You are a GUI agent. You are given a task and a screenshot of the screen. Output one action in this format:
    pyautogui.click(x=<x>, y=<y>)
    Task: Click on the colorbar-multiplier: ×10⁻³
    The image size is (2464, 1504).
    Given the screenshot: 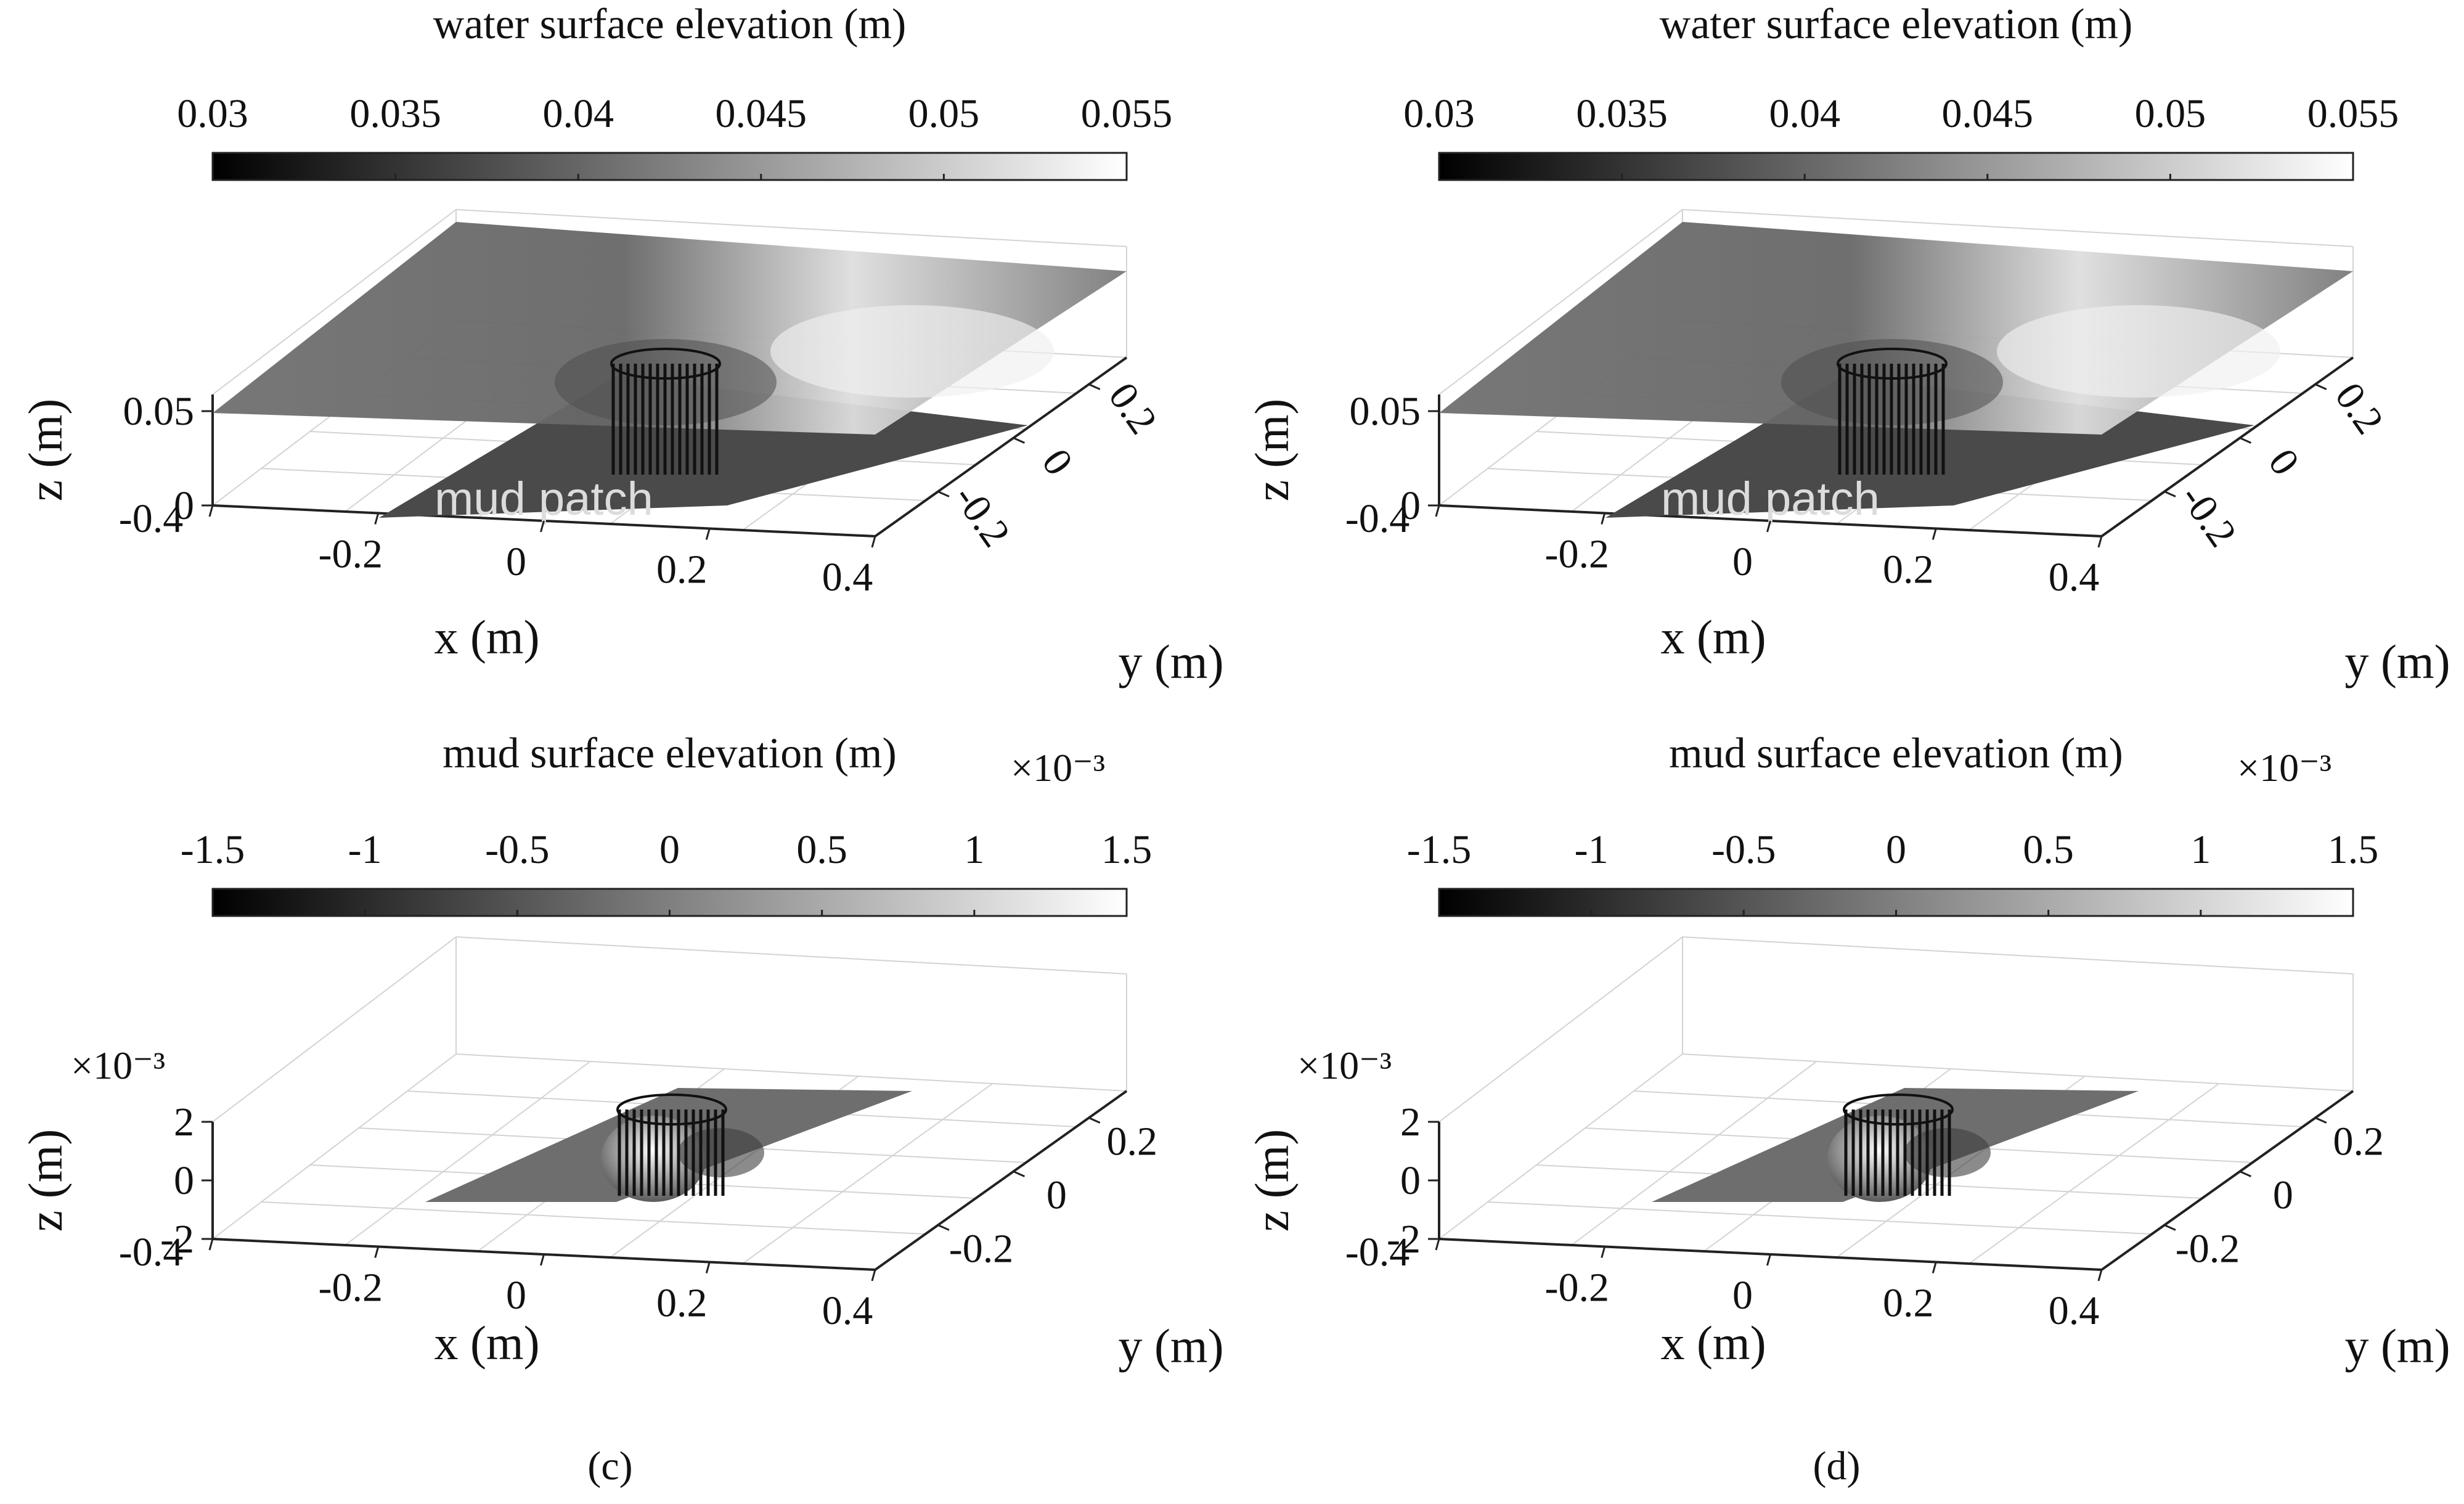 What is the action you would take?
    pyautogui.click(x=2284, y=768)
    